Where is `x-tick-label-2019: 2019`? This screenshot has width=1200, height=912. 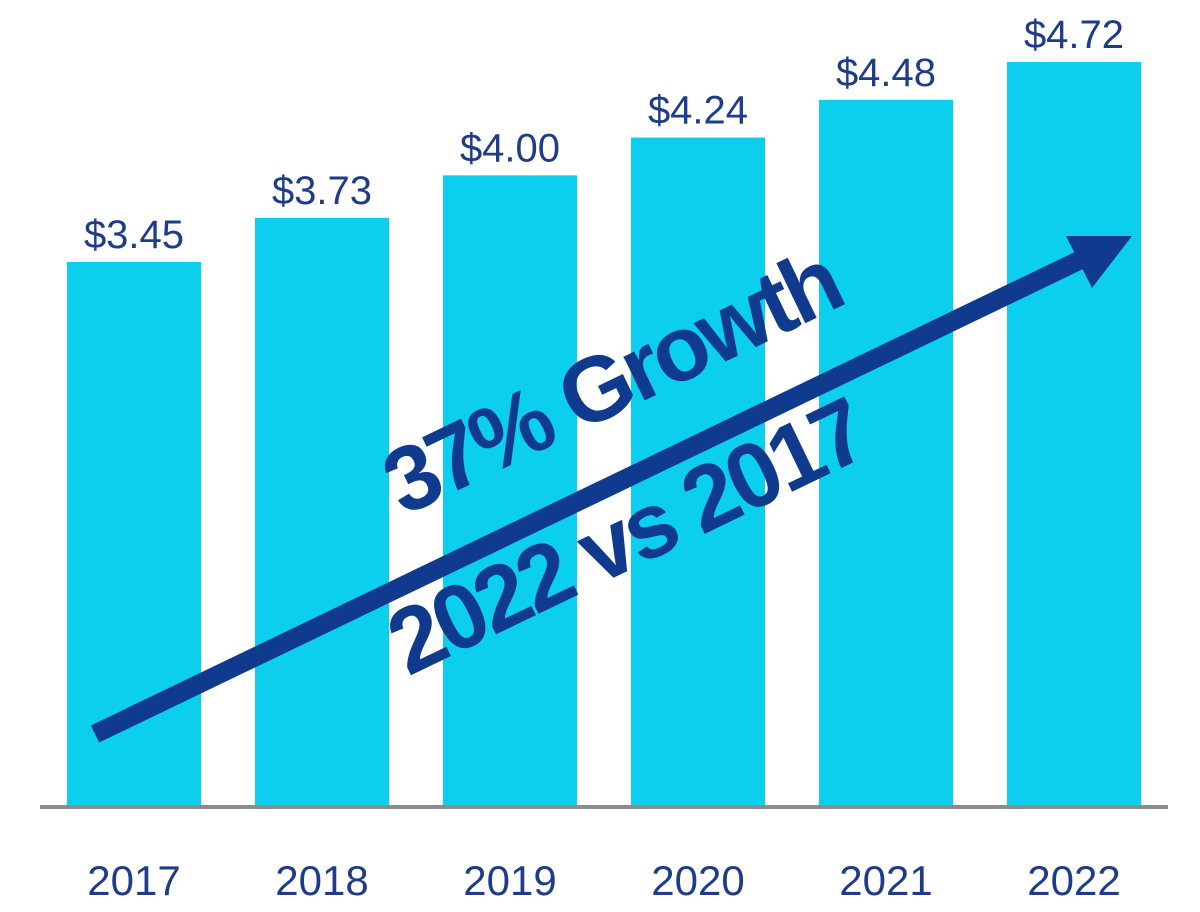
x-tick-label-2019: 2019 is located at coordinates (509, 880).